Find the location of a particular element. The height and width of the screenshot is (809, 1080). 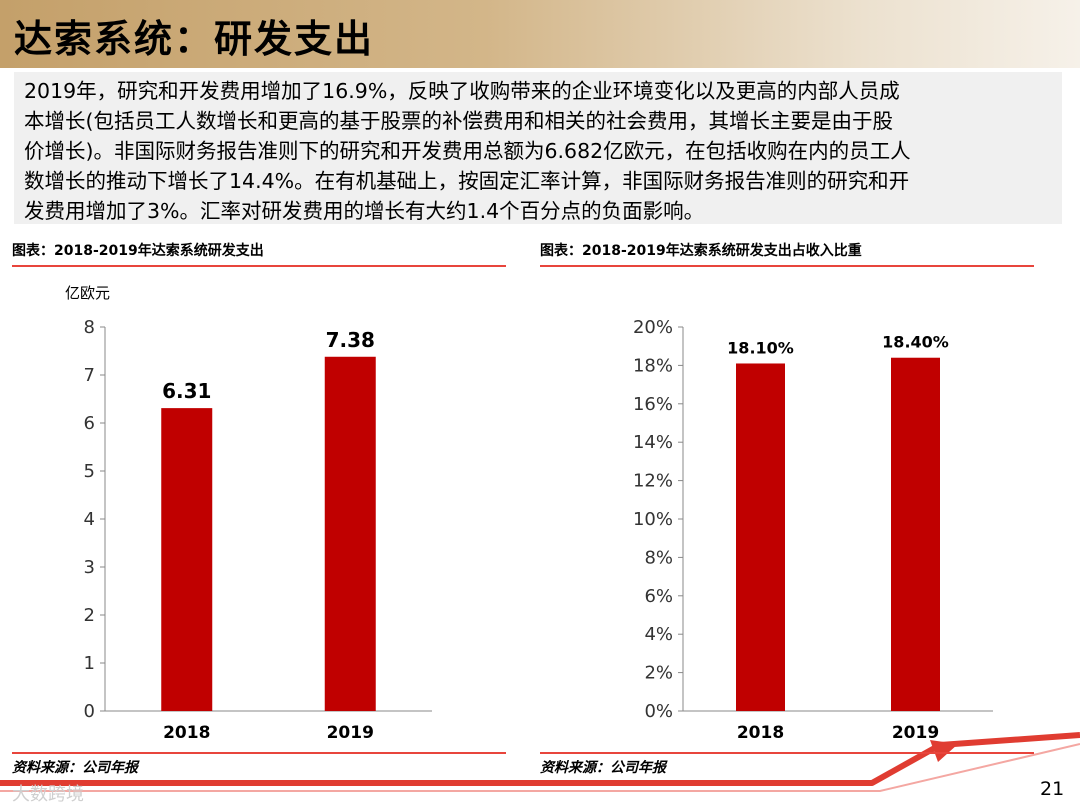

summary-line: 发费用增加了3%。汇率对研发费用的增长有大约1.4个百分点的负面影响。 is located at coordinates (364, 211).